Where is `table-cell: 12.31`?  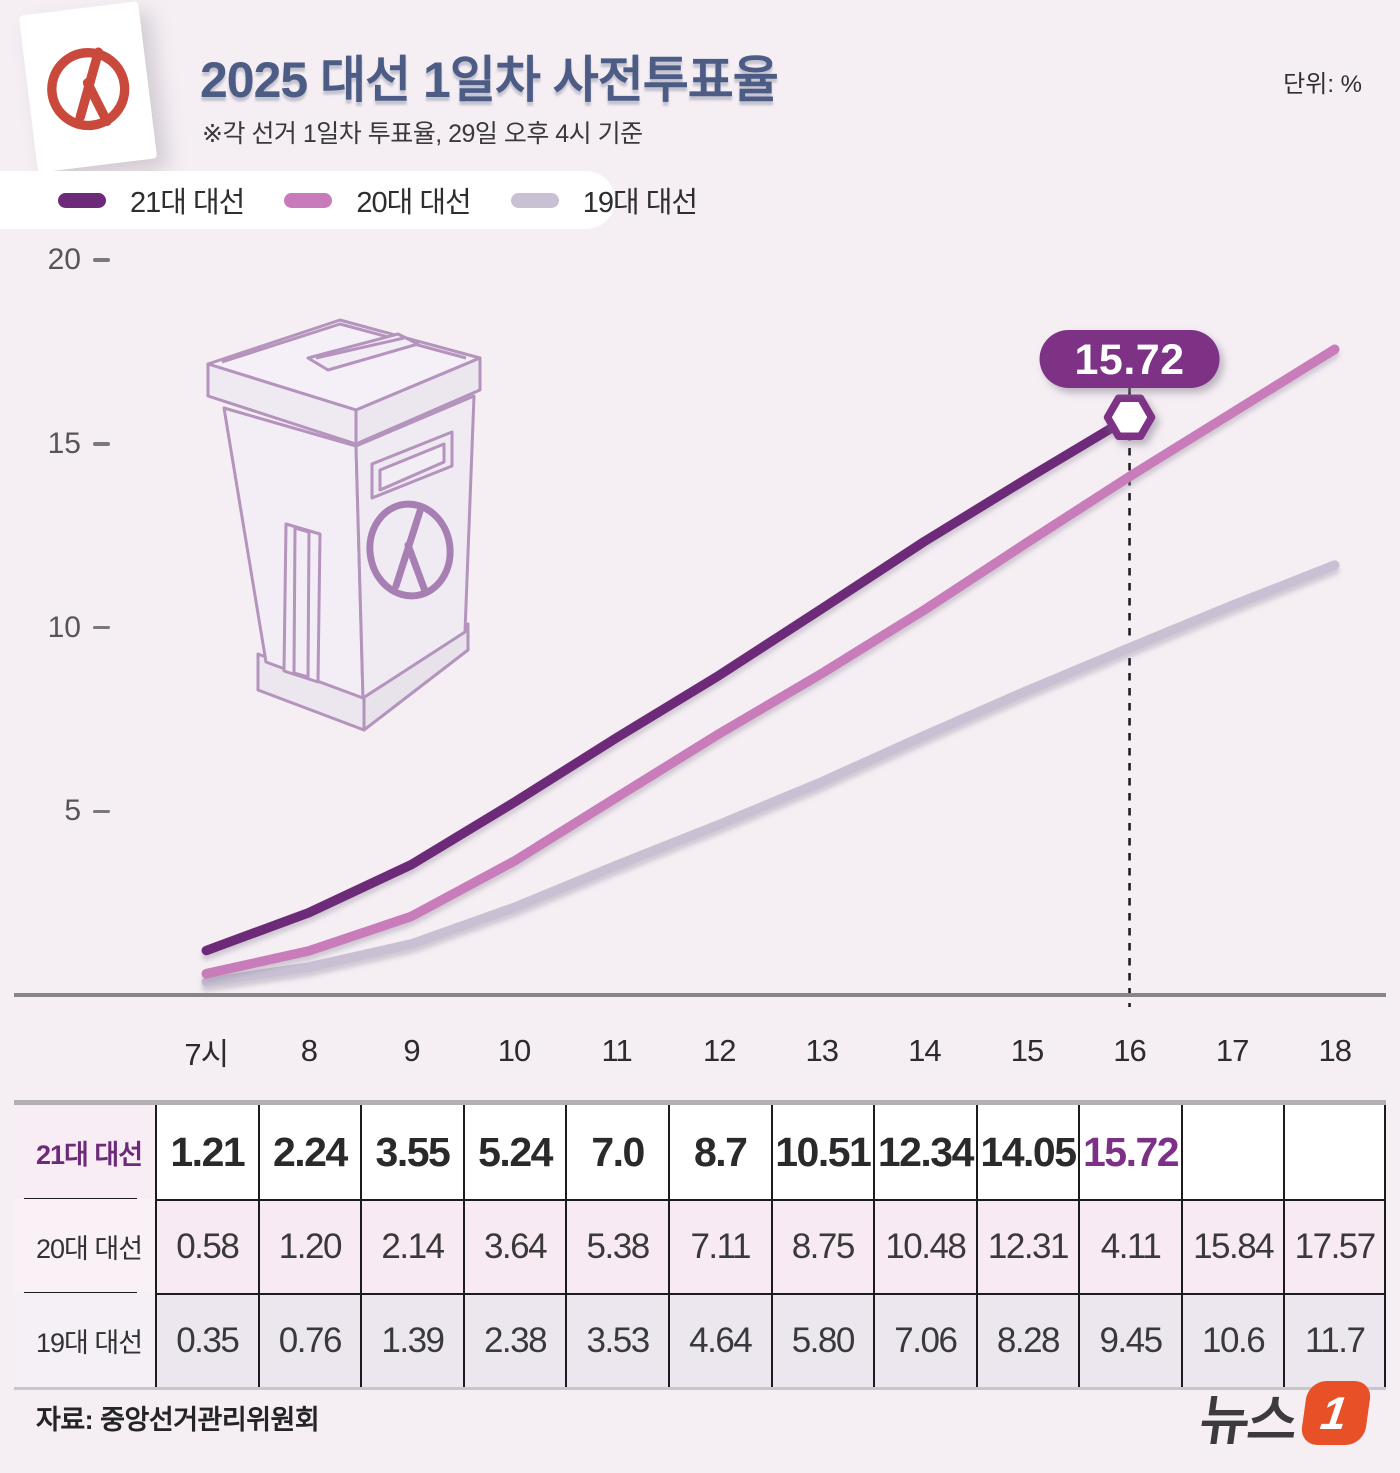 table-cell: 12.31 is located at coordinates (1027, 1246).